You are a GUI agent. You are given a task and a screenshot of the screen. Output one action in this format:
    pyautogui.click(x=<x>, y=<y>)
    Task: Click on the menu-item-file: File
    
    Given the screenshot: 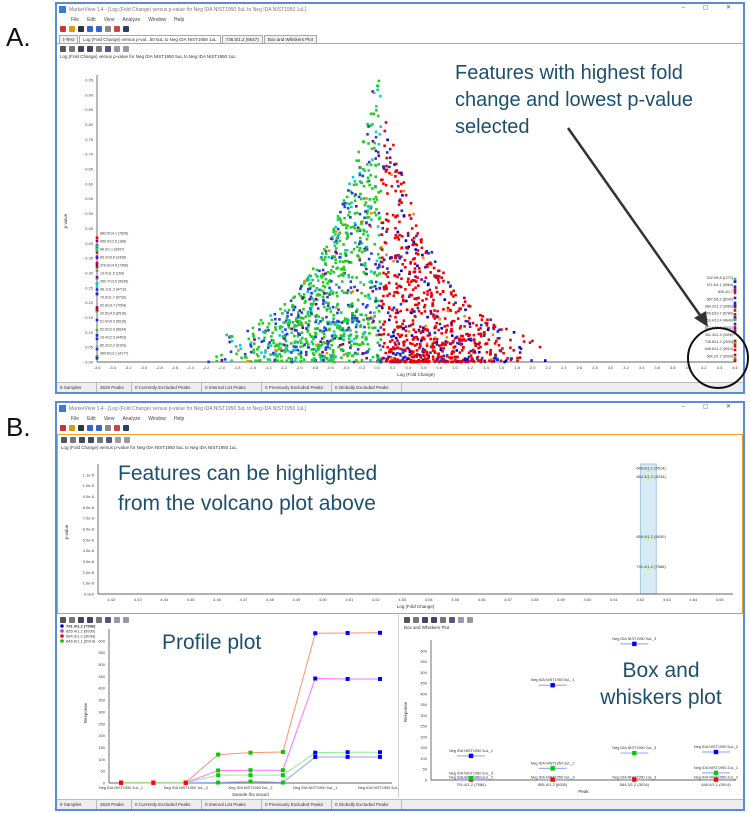 What is the action you would take?
    pyautogui.click(x=75, y=19)
    